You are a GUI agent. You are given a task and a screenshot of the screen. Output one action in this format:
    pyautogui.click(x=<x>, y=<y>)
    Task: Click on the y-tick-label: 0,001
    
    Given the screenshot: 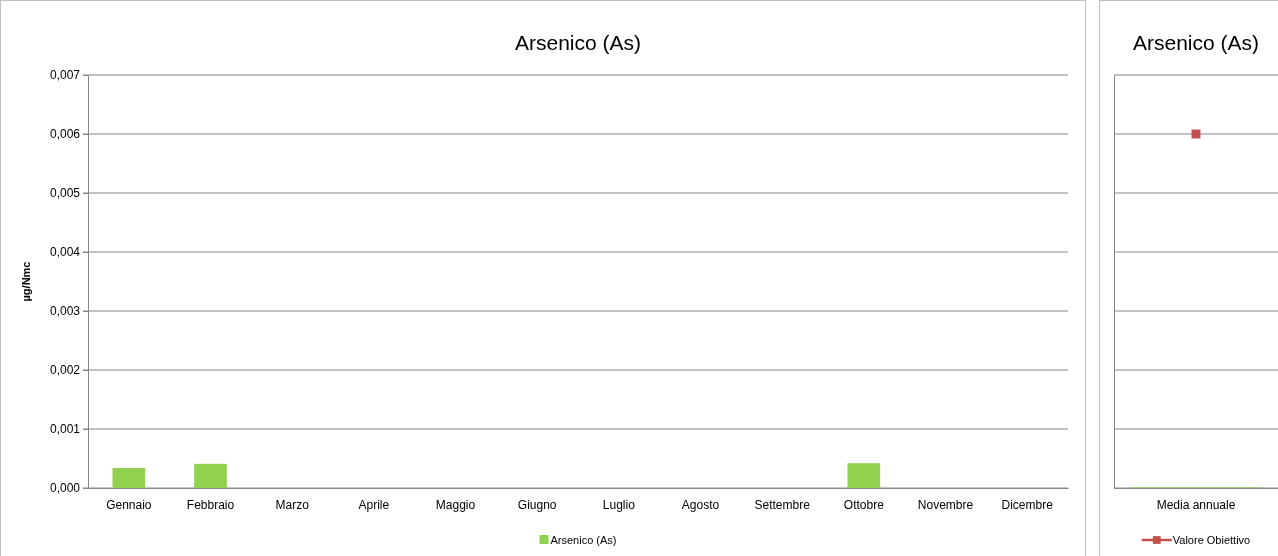 What is the action you would take?
    pyautogui.click(x=65, y=429)
    